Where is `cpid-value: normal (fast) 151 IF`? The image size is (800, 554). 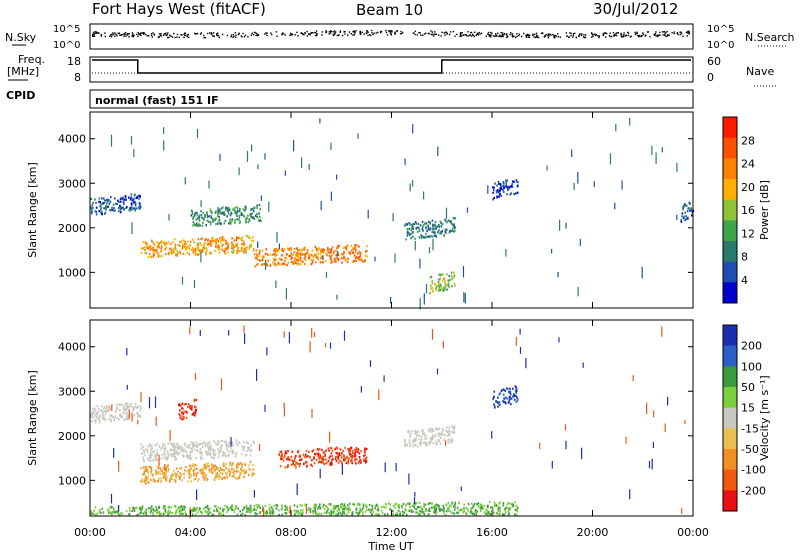 cpid-value: normal (fast) 151 IF is located at coordinates (157, 100).